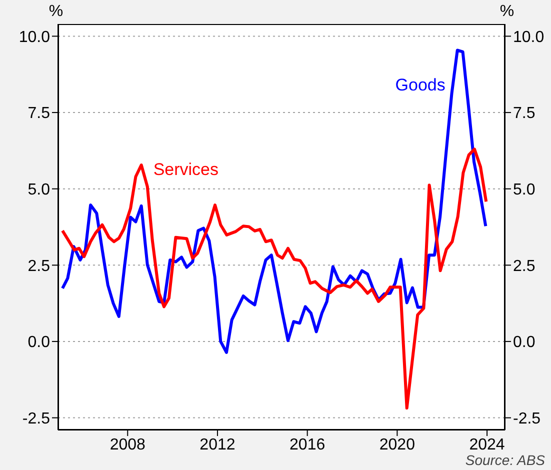 This screenshot has height=470, width=551. What do you see at coordinates (487, 445) in the screenshot?
I see `x-tick-label: 2024` at bounding box center [487, 445].